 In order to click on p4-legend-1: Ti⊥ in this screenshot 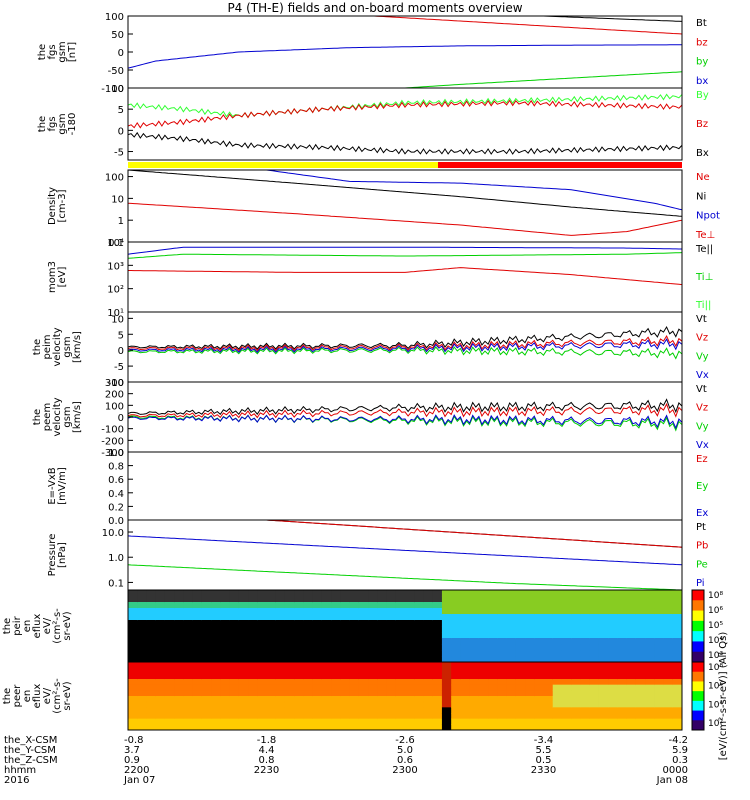, I will do `click(704, 277)`.